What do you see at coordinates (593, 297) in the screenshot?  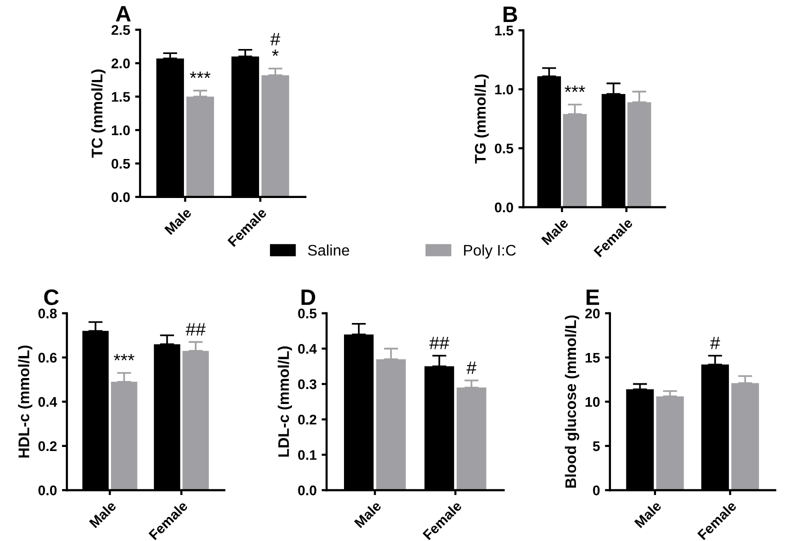 I see `chart-title: E` at bounding box center [593, 297].